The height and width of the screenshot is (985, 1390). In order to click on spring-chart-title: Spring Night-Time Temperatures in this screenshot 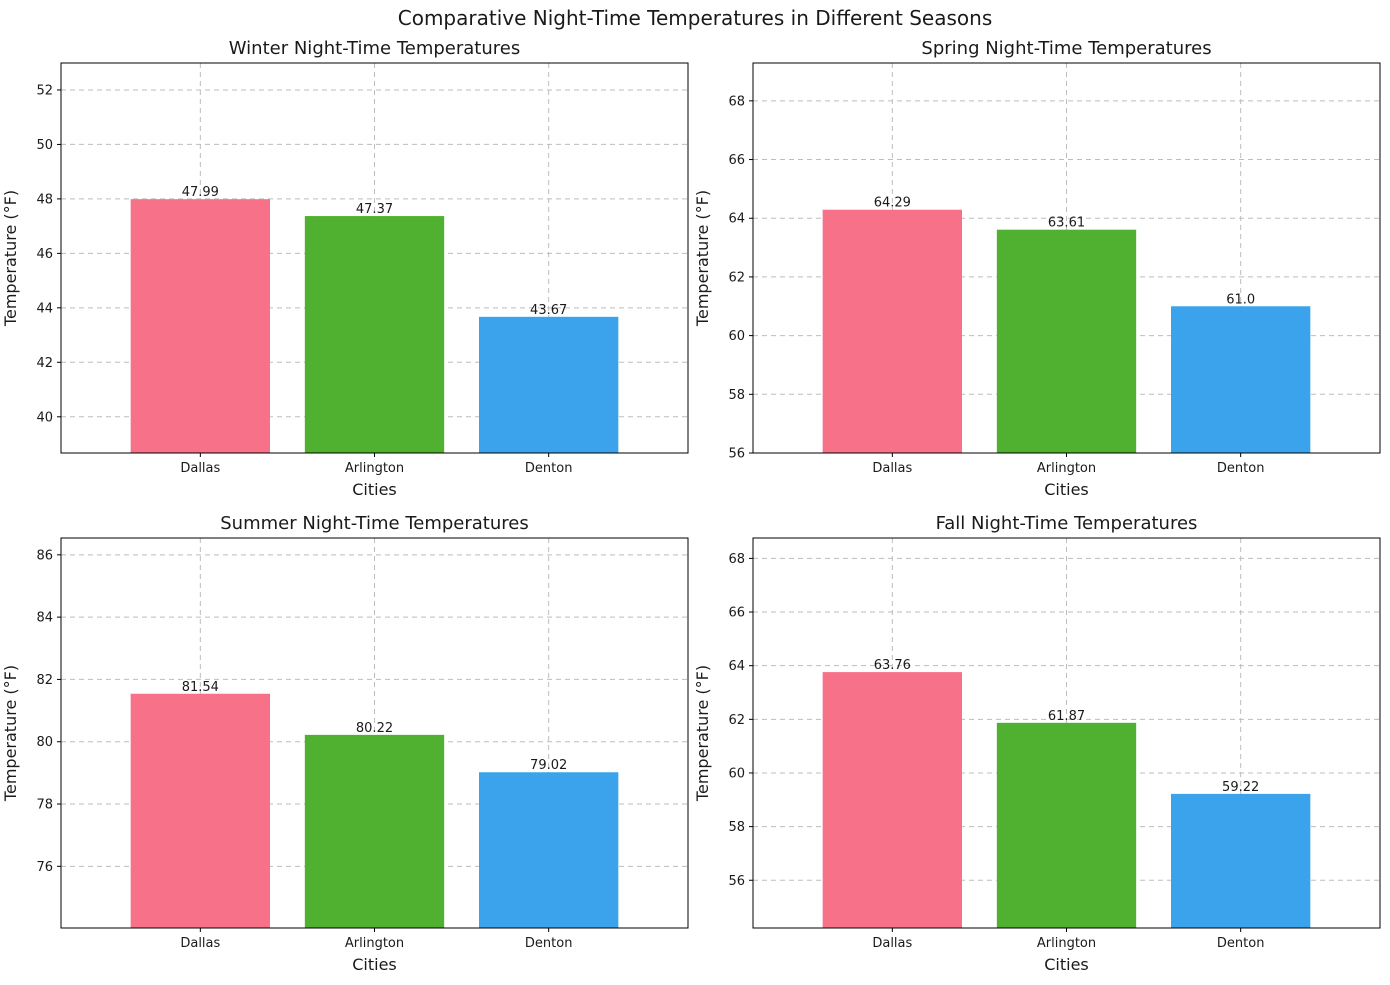, I will do `click(1066, 48)`.